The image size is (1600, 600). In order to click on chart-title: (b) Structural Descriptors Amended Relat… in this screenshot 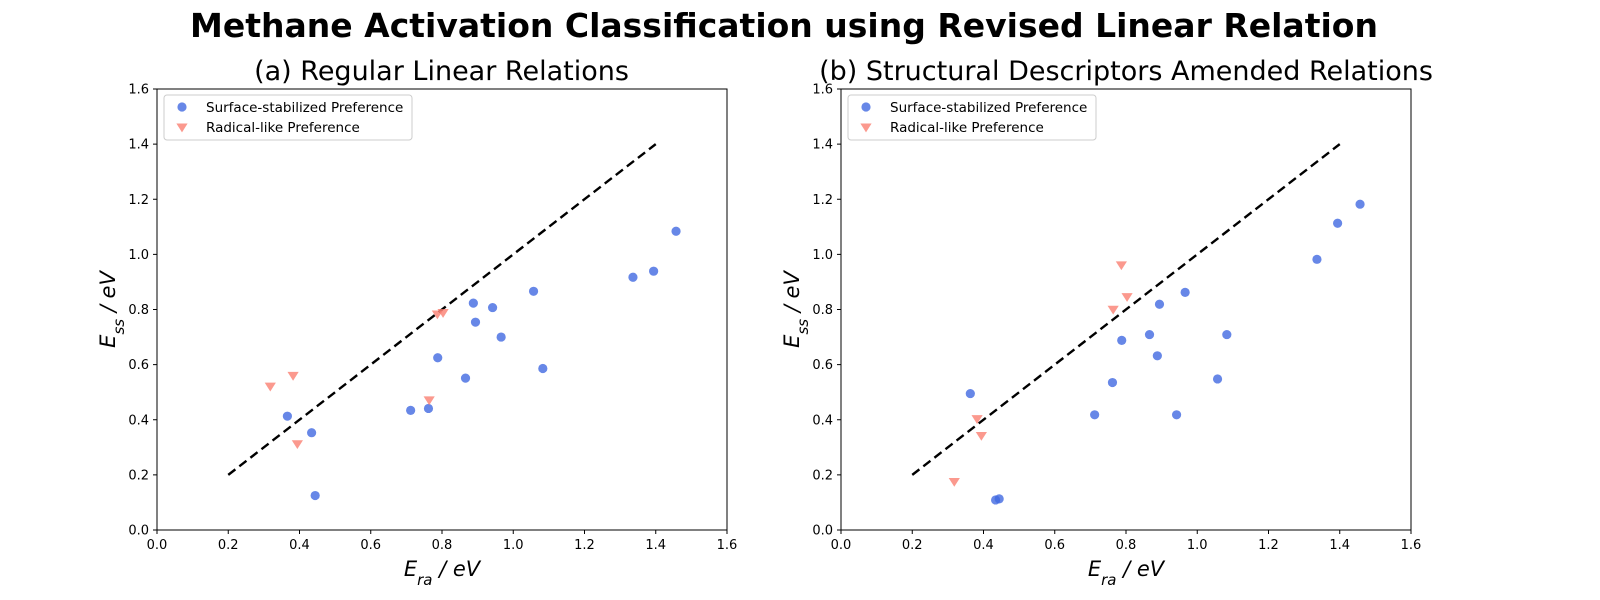, I will do `click(1126, 71)`.